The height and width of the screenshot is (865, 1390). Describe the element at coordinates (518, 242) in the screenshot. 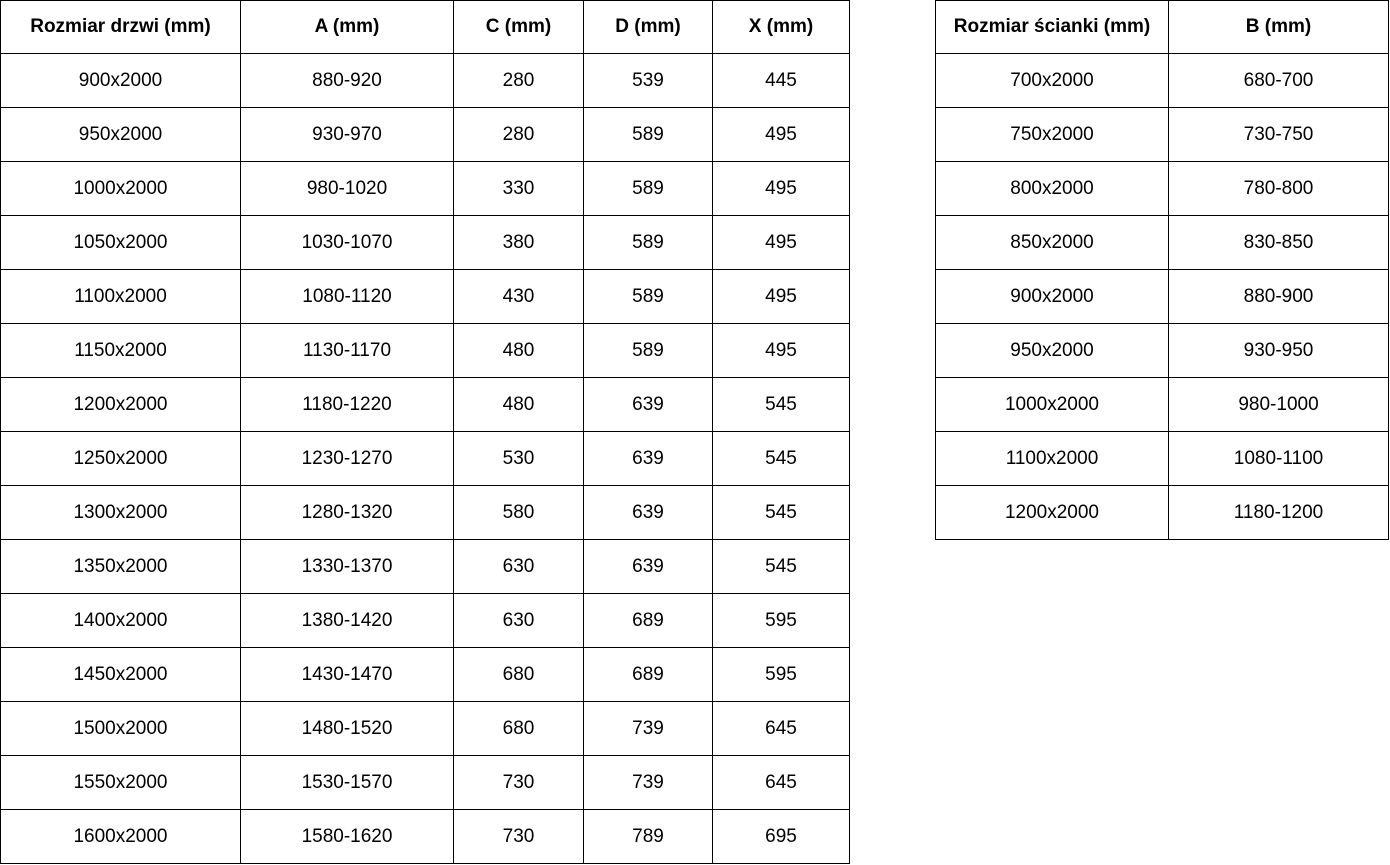

I see `table-cell: 380` at that location.